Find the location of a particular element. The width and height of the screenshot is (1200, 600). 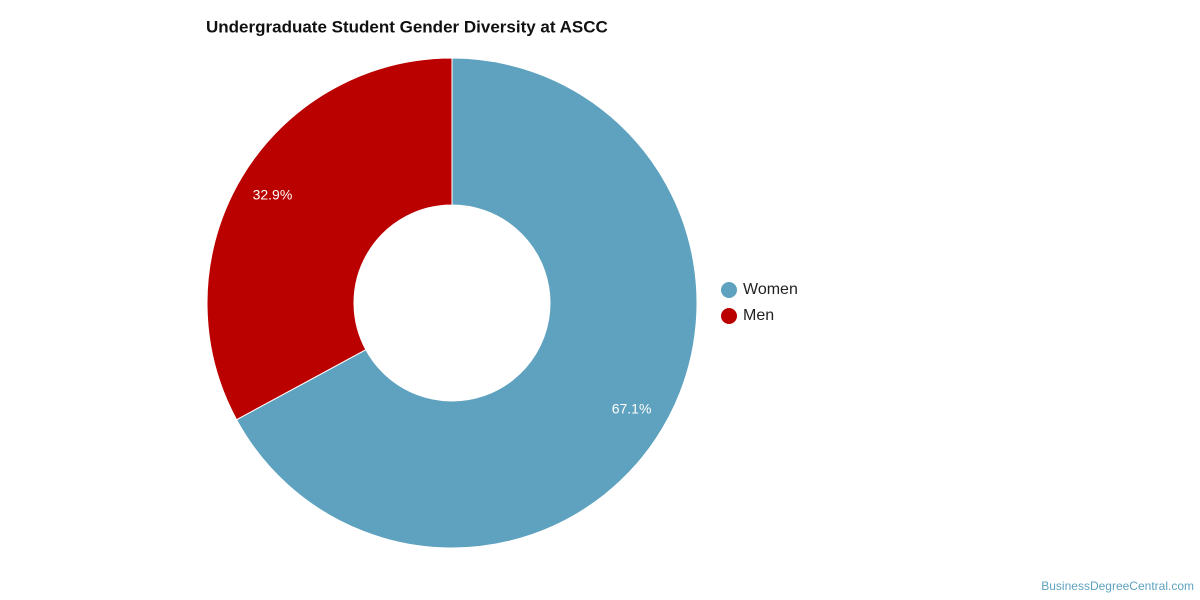

data-label: 32.9% is located at coordinates (273, 195).